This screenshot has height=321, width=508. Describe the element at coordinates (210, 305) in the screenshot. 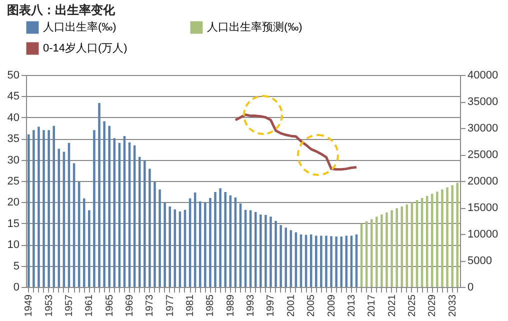

I see `x-tick-label: 1985` at that location.